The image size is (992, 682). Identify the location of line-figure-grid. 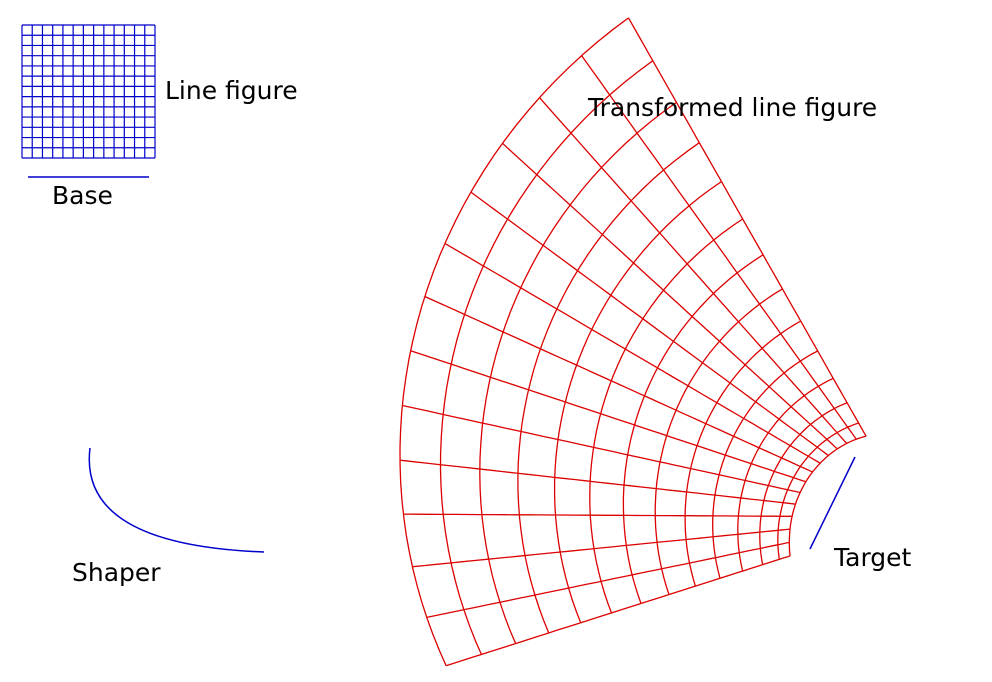
(88, 91).